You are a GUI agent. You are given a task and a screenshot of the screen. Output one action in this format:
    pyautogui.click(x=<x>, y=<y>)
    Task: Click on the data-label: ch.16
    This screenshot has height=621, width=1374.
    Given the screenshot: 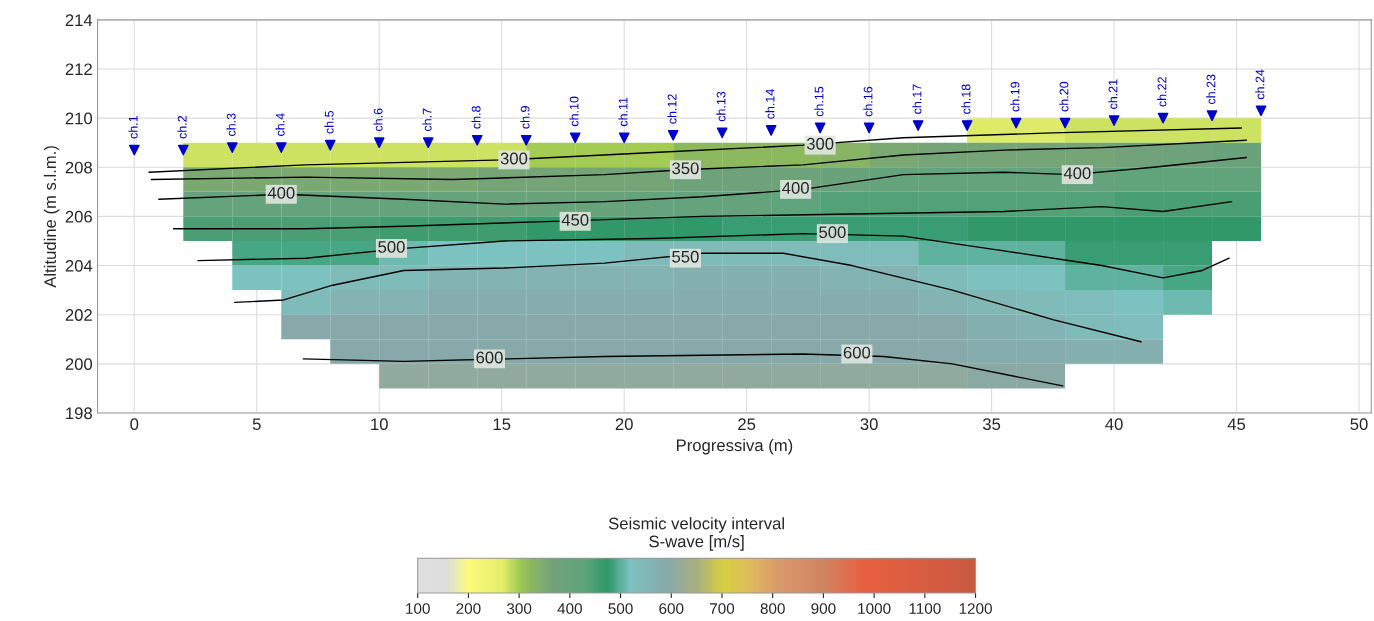 What is the action you would take?
    pyautogui.click(x=868, y=101)
    